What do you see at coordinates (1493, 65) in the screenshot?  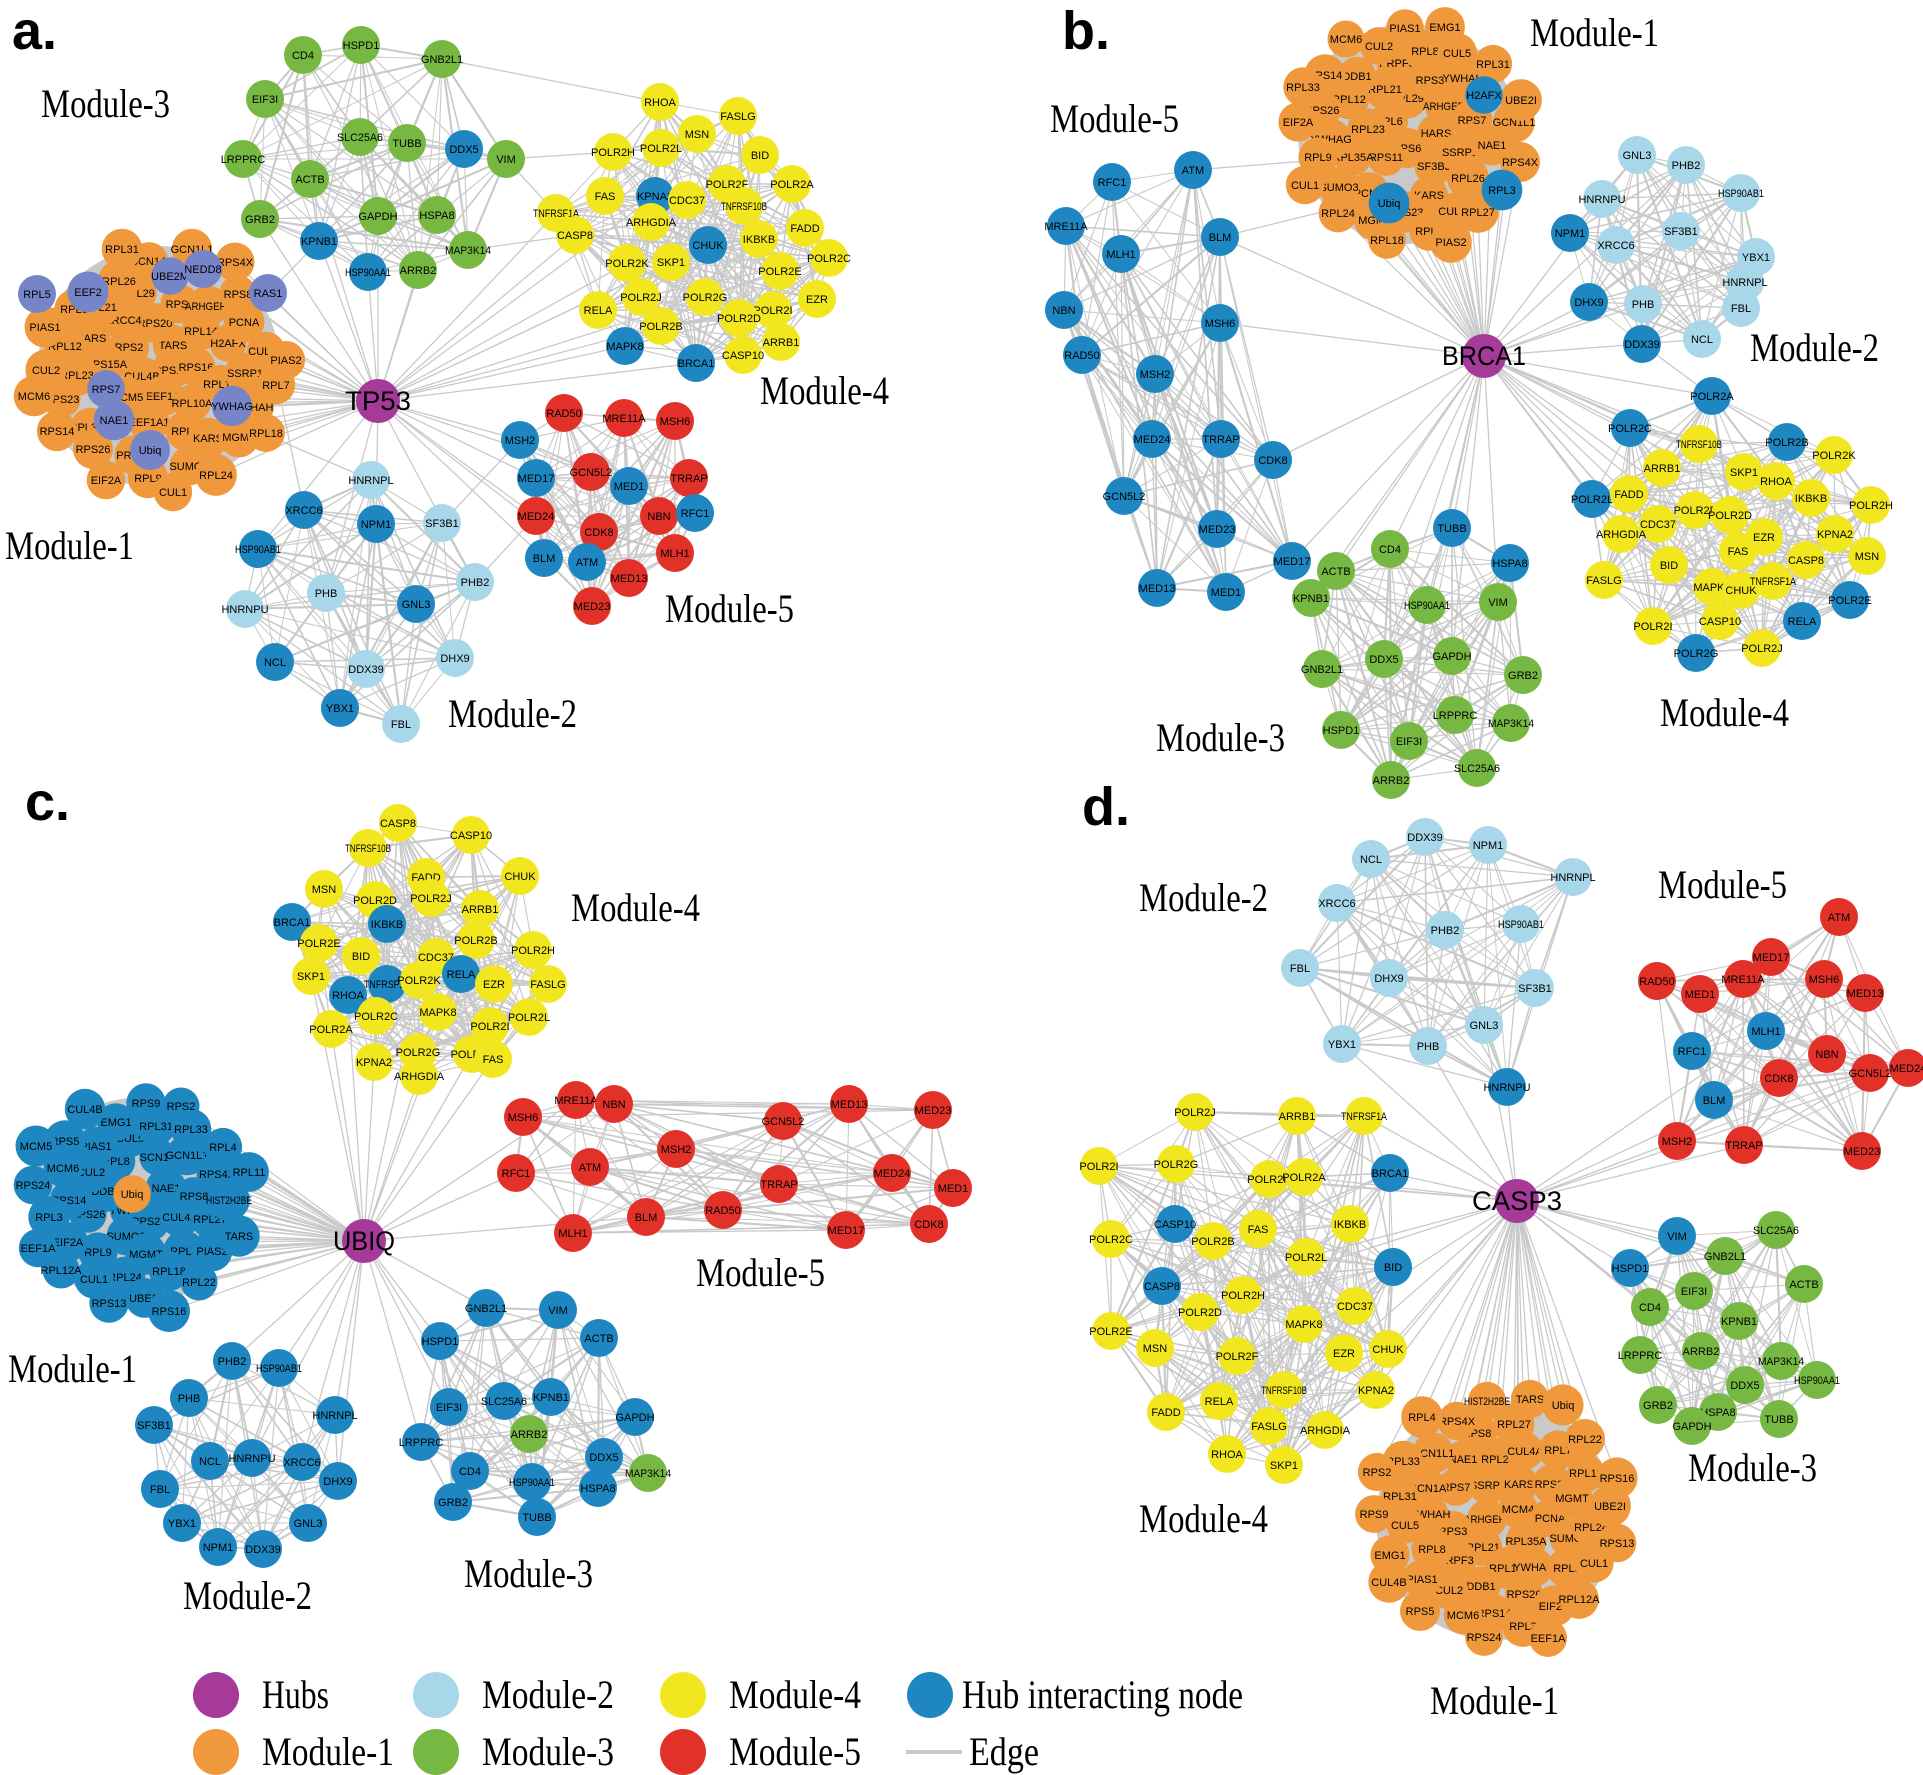 I see `svg-text: RPL31` at bounding box center [1493, 65].